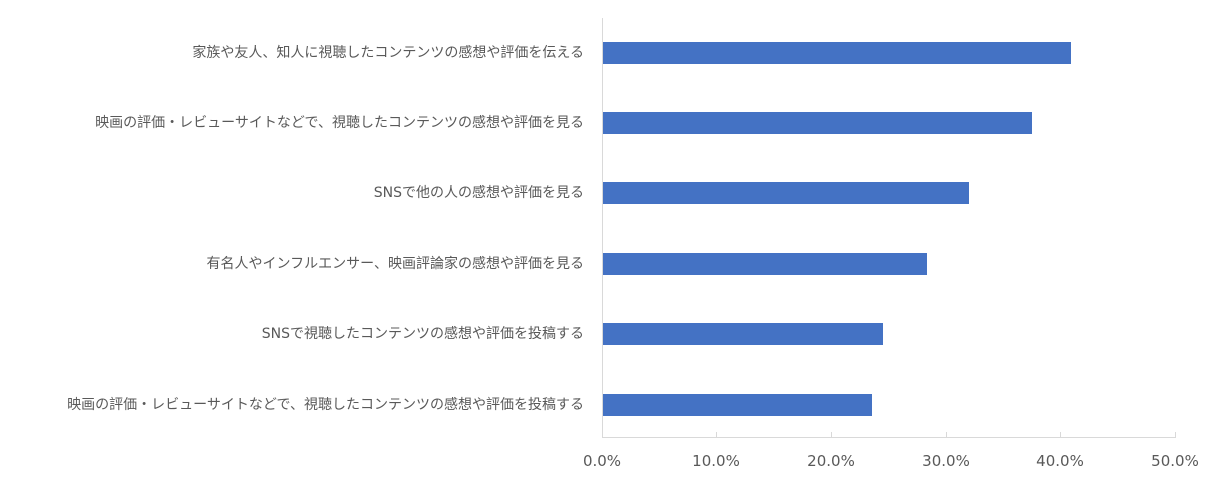 This screenshot has height=495, width=1221. Describe the element at coordinates (888, 437) in the screenshot. I see `x-axis-line` at that location.